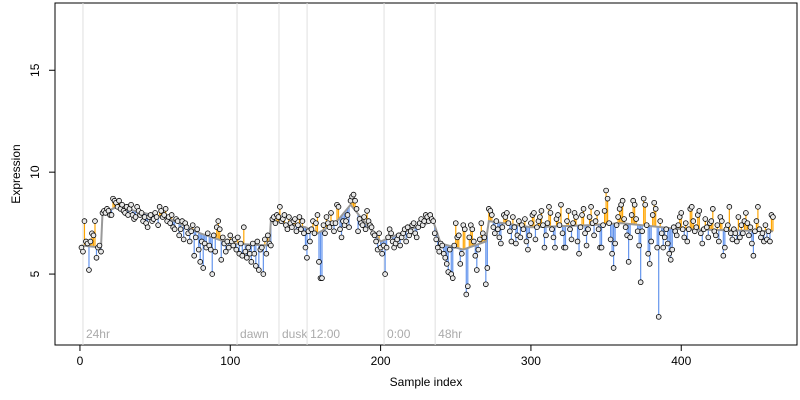  Describe the element at coordinates (399, 334) in the screenshot. I see `annotation-label: 0:00` at that location.